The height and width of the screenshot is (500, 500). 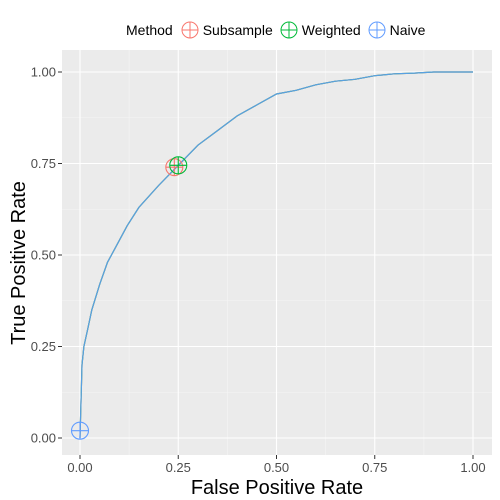 I want to click on y-tick-label: 0.50, so click(x=43, y=255).